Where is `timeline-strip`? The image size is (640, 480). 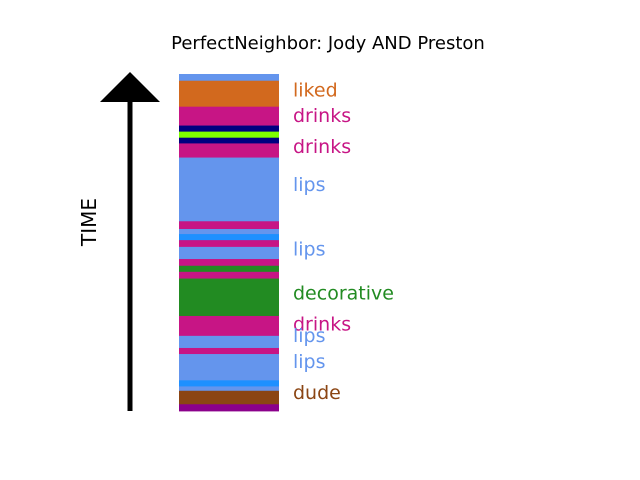
timeline-strip is located at coordinates (229, 243).